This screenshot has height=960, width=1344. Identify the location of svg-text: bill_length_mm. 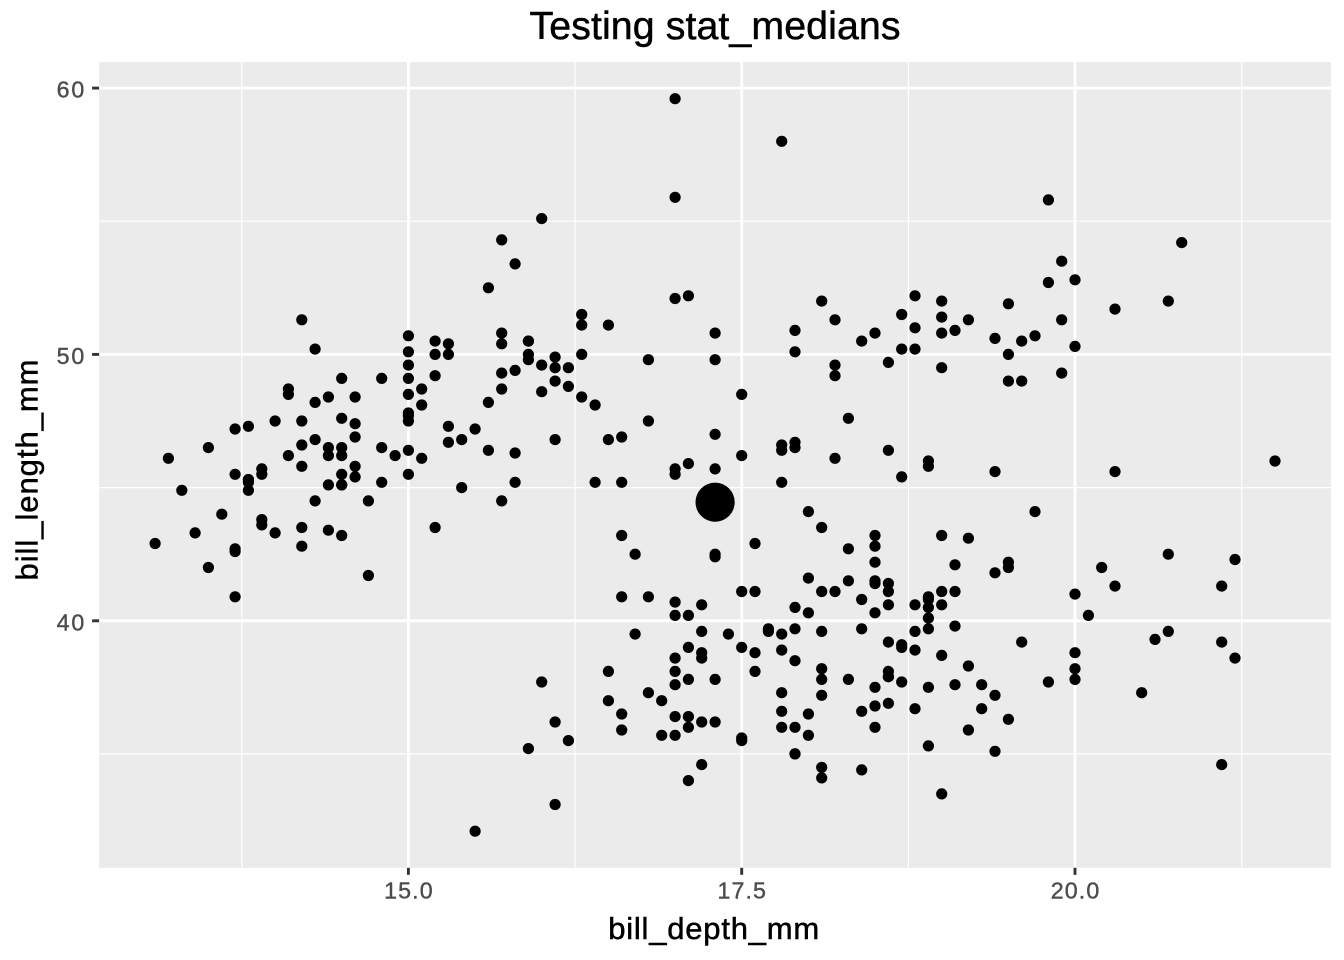
(26, 469).